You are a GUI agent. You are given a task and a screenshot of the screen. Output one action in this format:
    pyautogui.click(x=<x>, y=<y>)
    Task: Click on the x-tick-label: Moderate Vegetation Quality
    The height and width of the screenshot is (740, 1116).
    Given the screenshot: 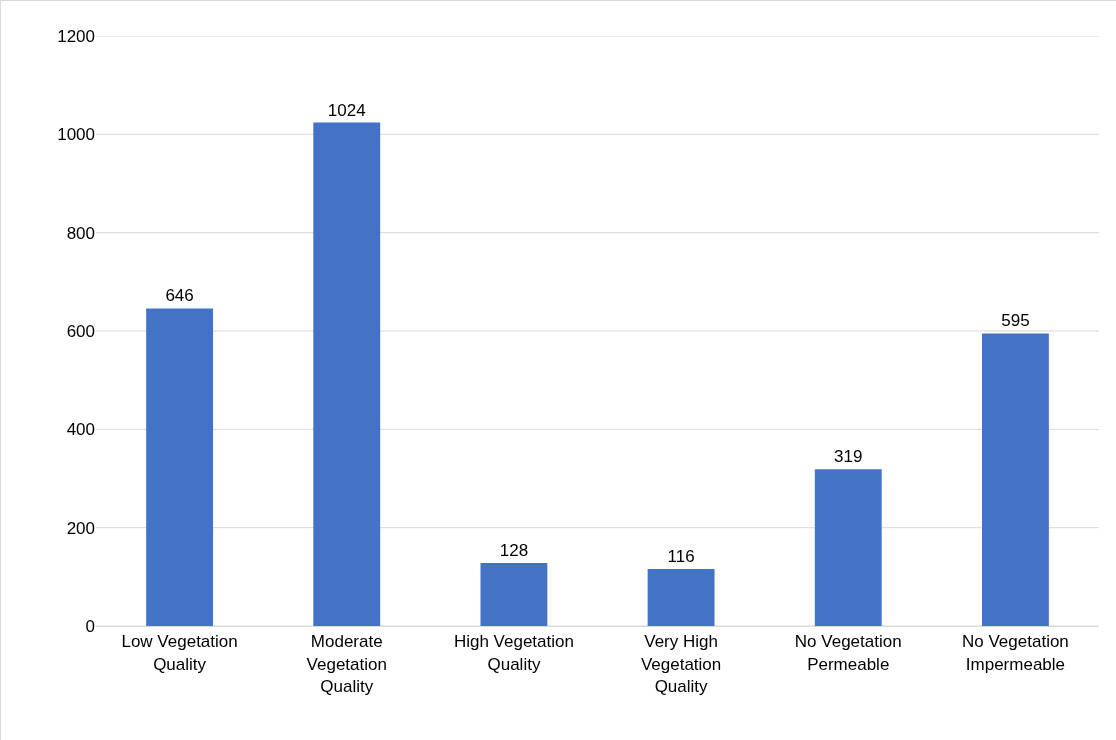 What is the action you would take?
    pyautogui.click(x=346, y=664)
    